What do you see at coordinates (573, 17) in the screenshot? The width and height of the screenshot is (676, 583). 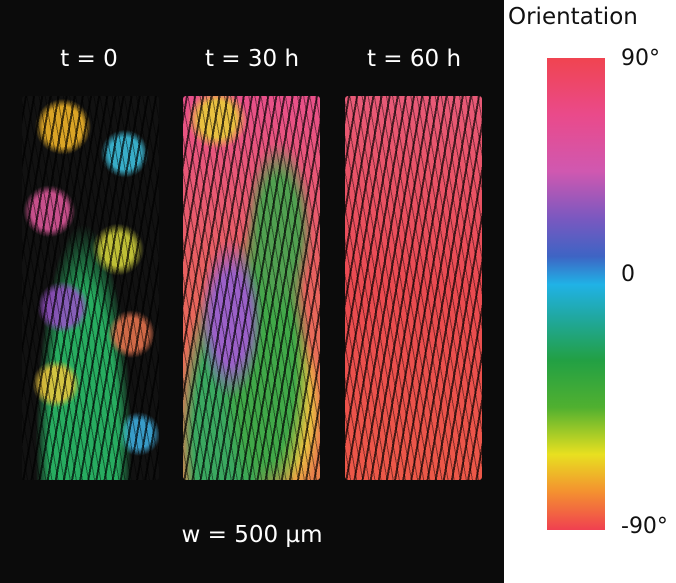 I see `colorbar-title: Orientation` at bounding box center [573, 17].